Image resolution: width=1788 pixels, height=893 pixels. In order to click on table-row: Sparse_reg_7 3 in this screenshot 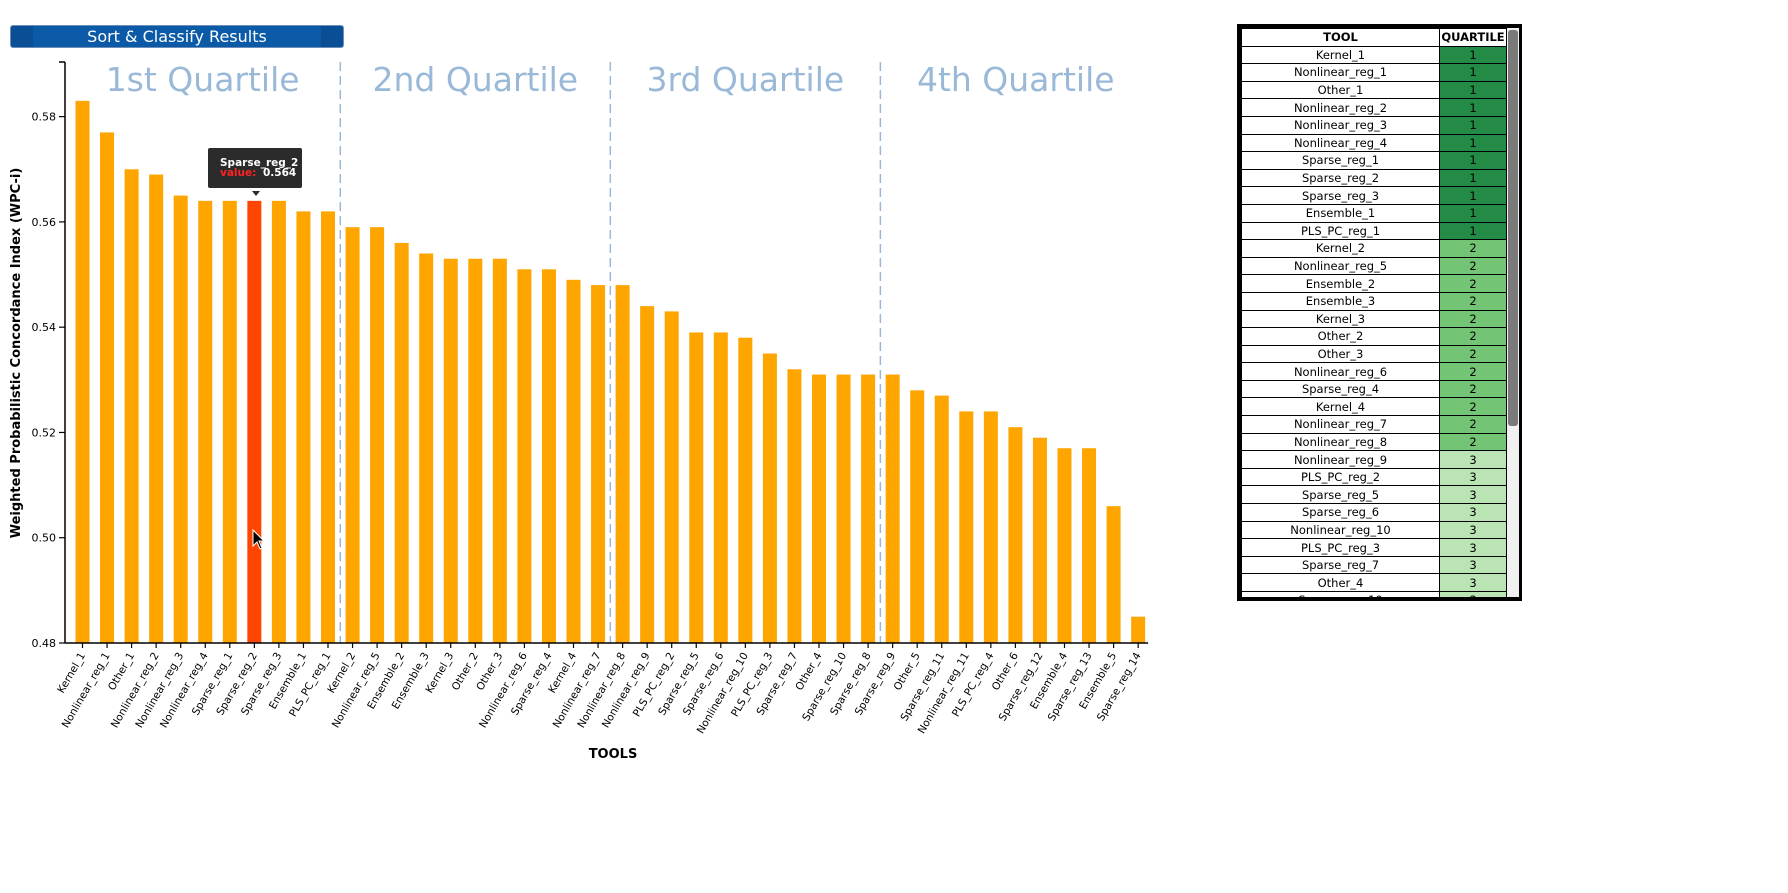, I will do `click(1373, 565)`.